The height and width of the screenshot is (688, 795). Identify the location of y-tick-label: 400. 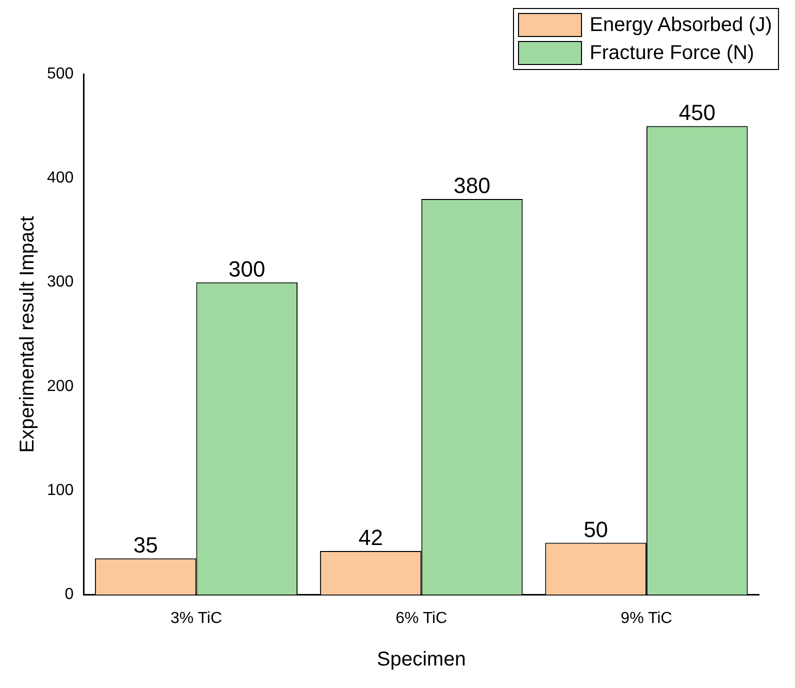
(60, 178).